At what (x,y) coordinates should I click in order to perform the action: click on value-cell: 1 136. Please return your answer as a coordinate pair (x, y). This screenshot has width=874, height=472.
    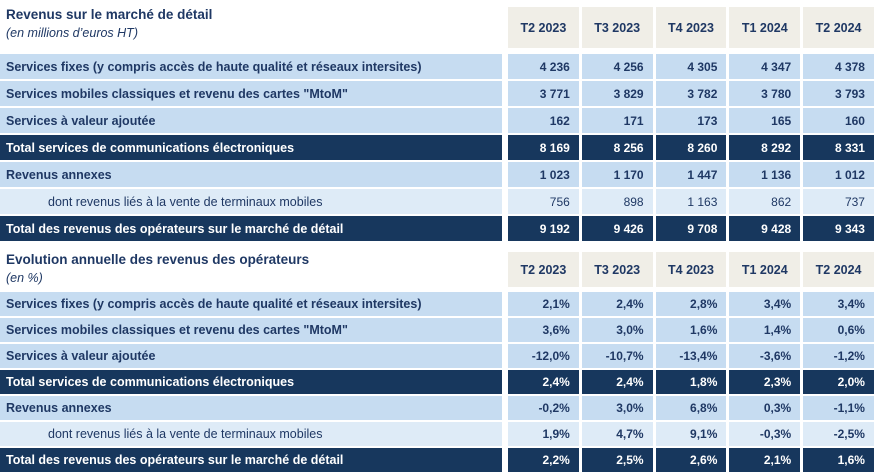
    Looking at the image, I should click on (765, 174).